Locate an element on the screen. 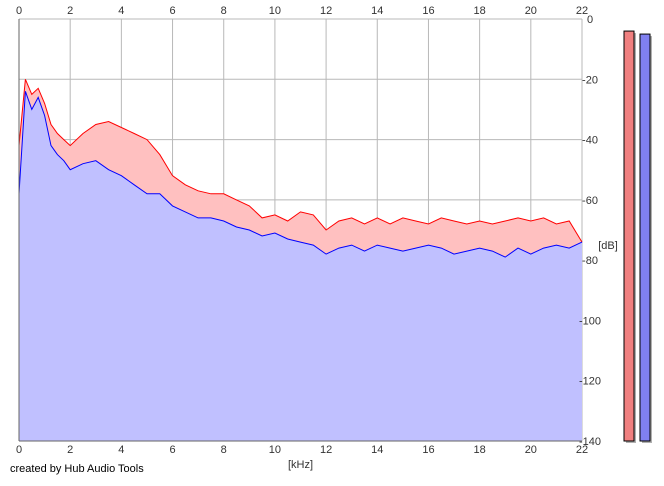 This screenshot has width=664, height=486. y-tick-label: -120 is located at coordinates (590, 382).